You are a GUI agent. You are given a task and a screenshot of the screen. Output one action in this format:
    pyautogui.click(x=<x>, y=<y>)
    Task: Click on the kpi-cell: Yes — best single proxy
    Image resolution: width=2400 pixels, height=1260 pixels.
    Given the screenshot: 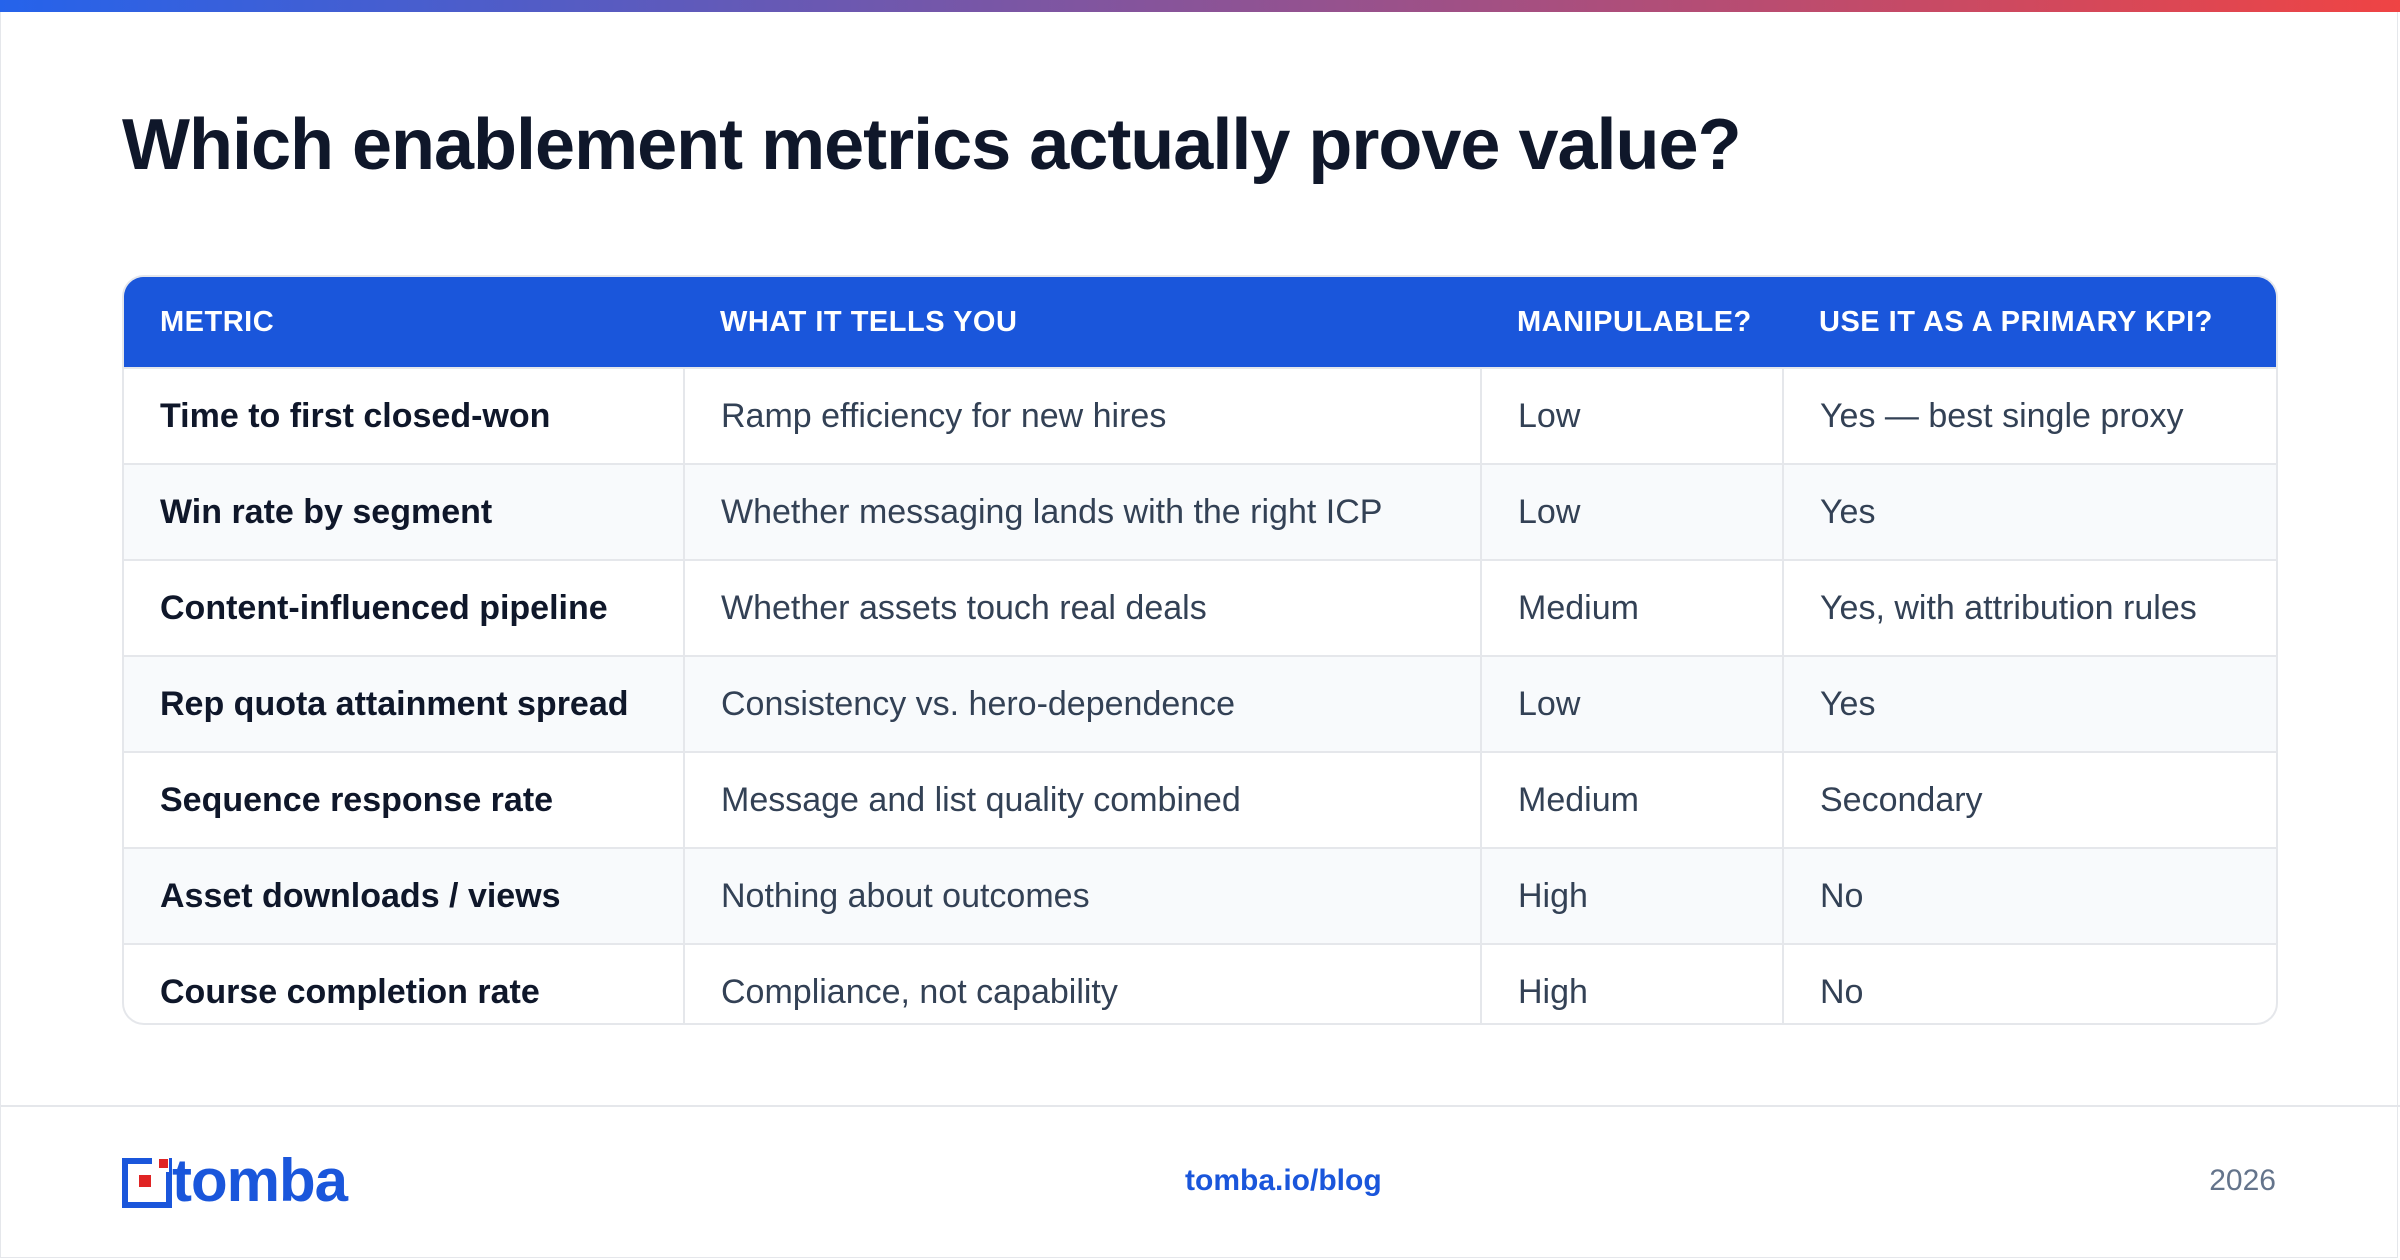 What is the action you would take?
    pyautogui.click(x=2029, y=415)
    